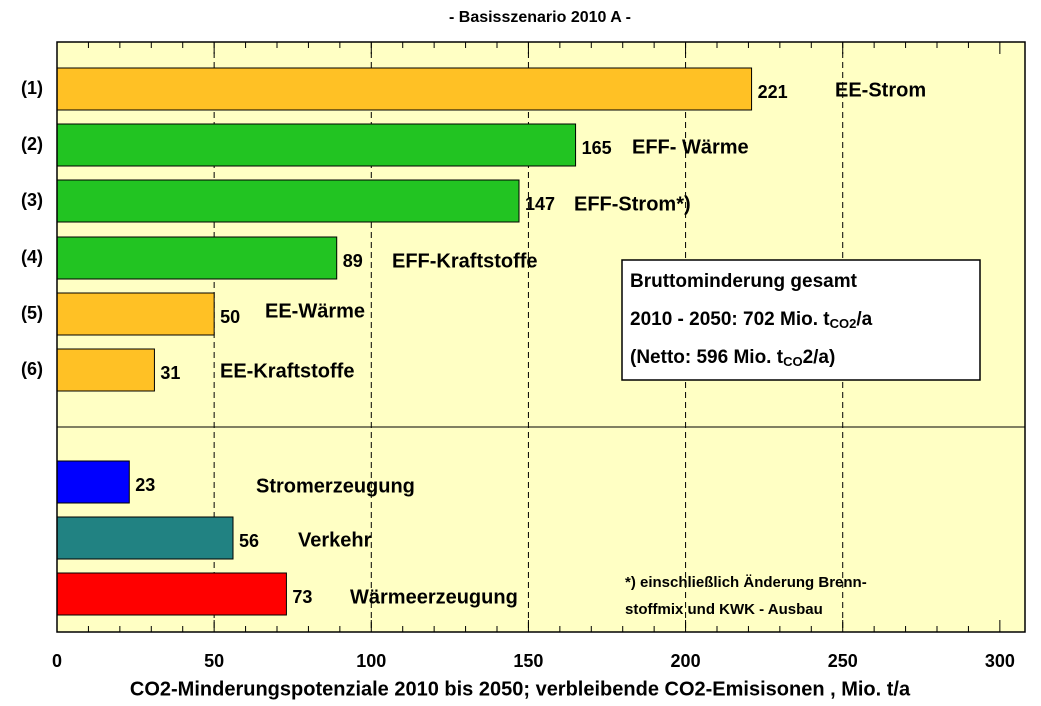 This screenshot has height=706, width=1041. I want to click on annotation-text: Bruttominderung gesamt, so click(744, 281).